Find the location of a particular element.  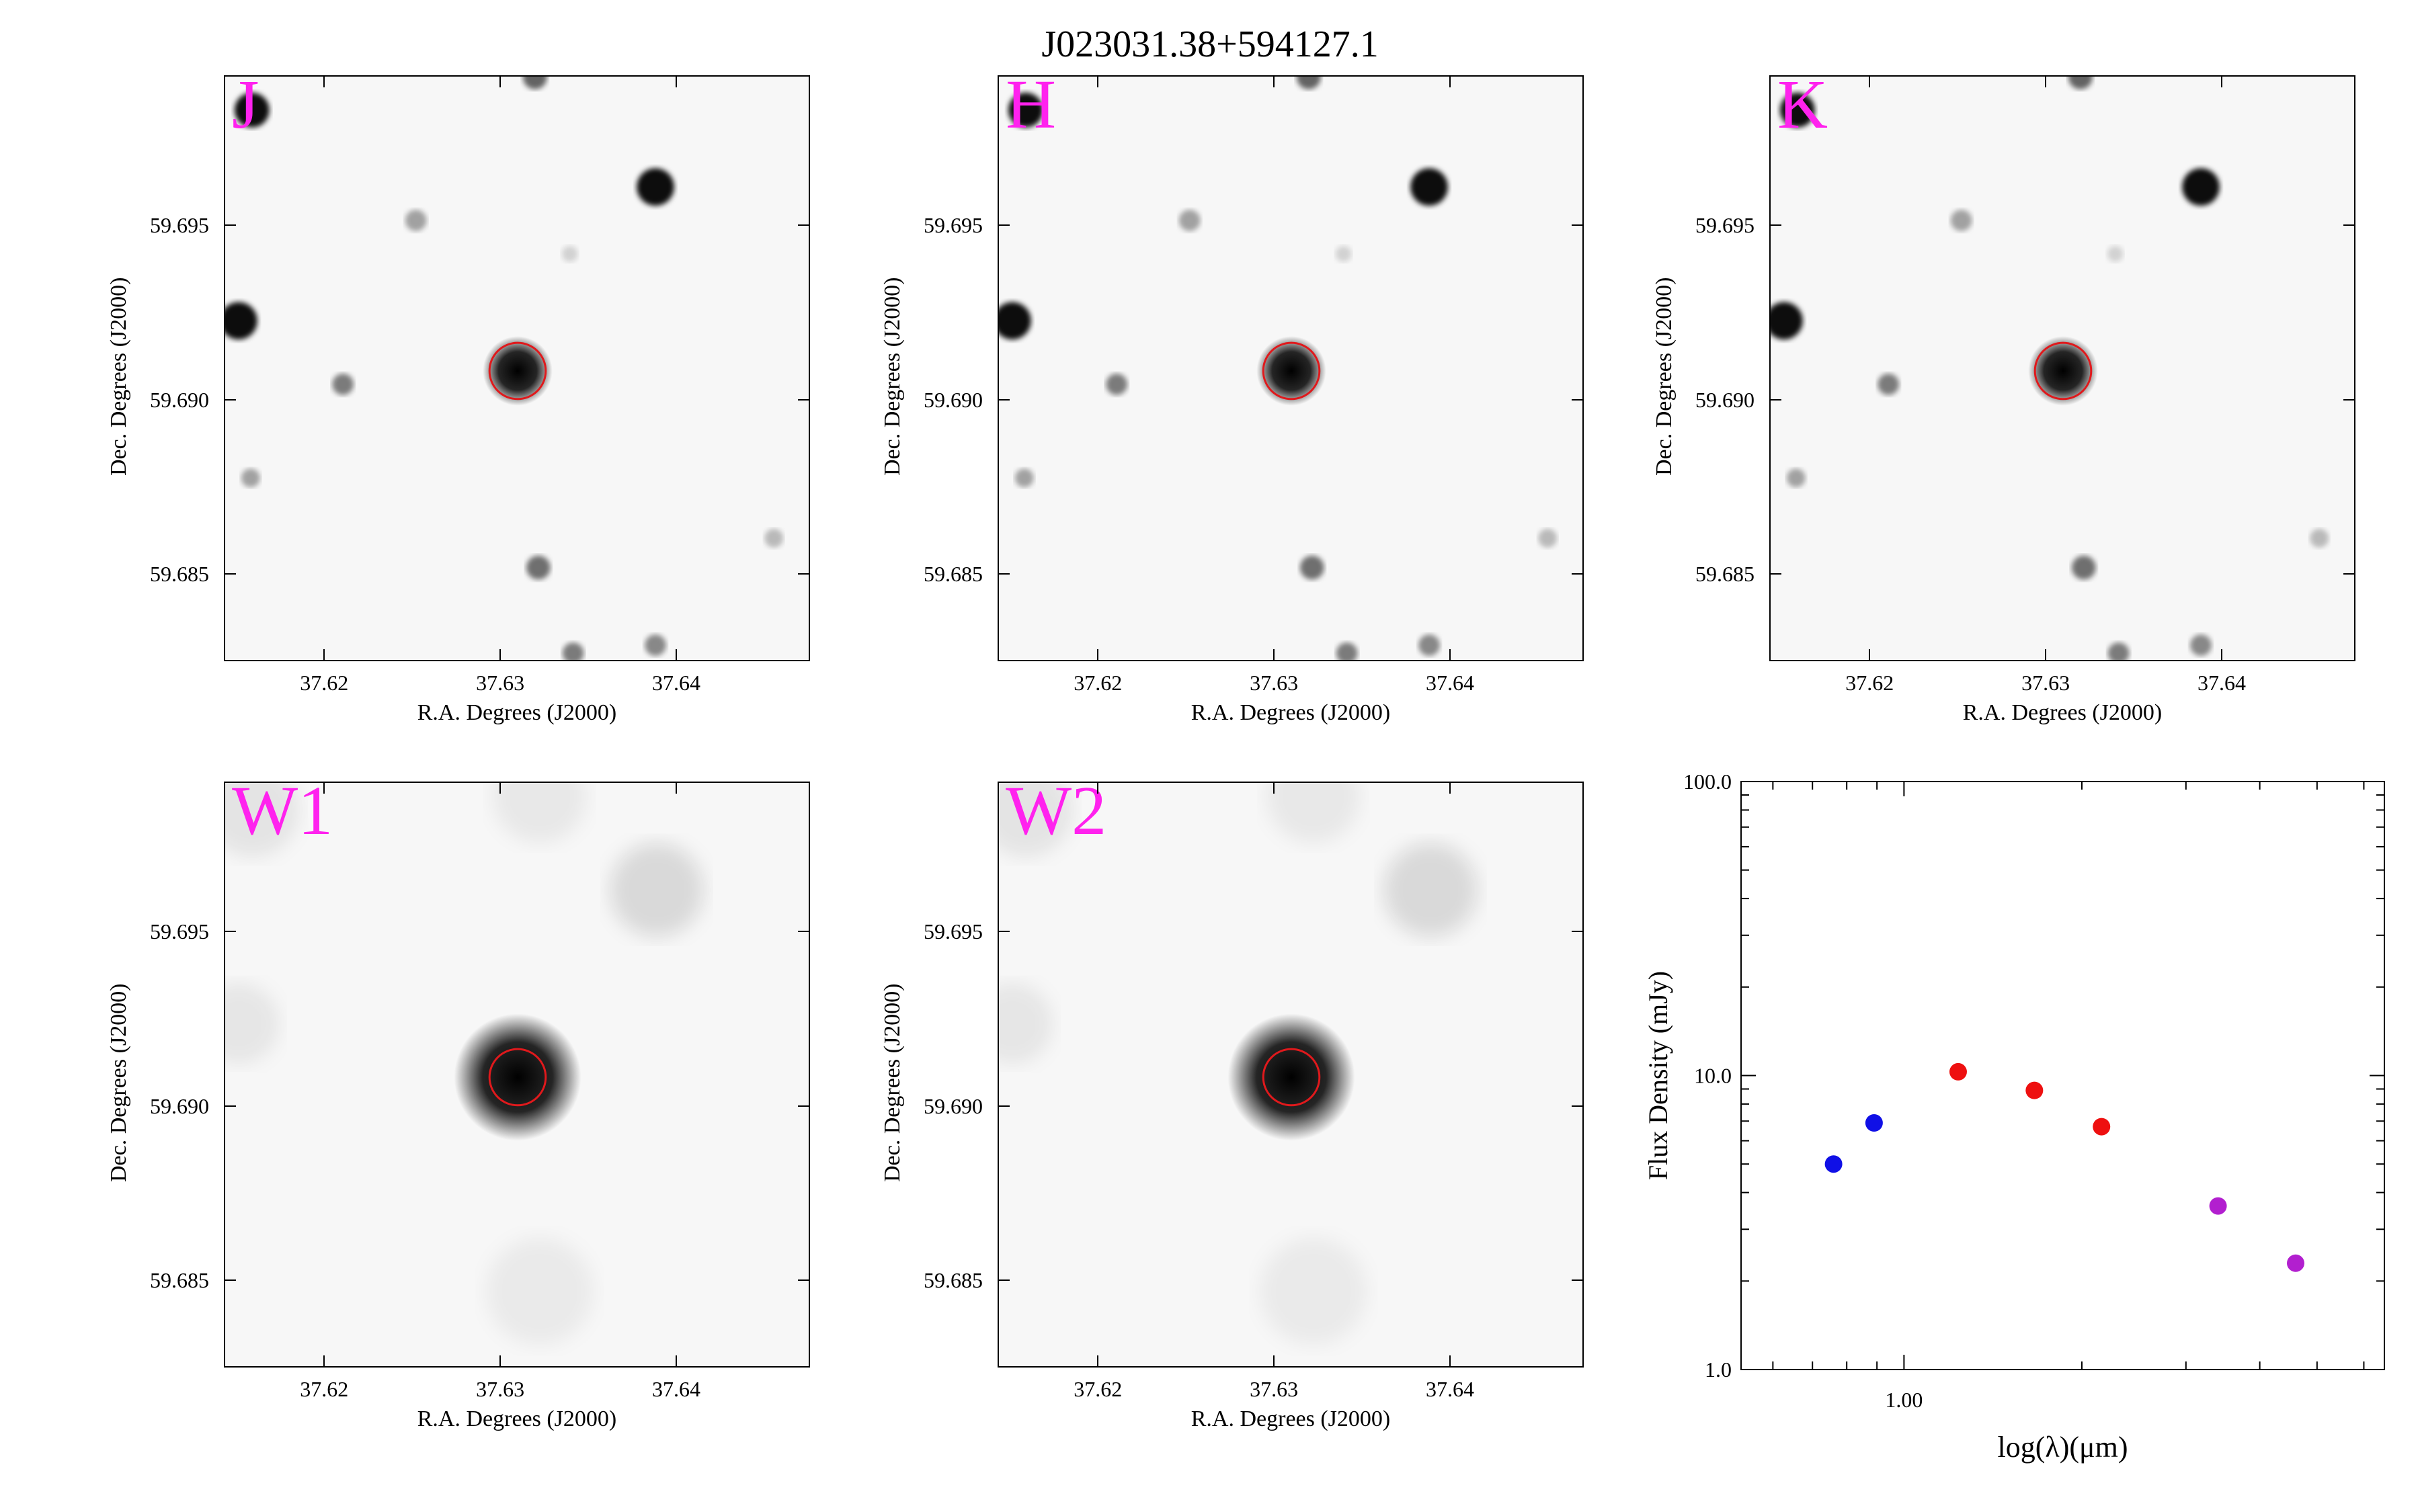

band-label: K is located at coordinates (1803, 109).